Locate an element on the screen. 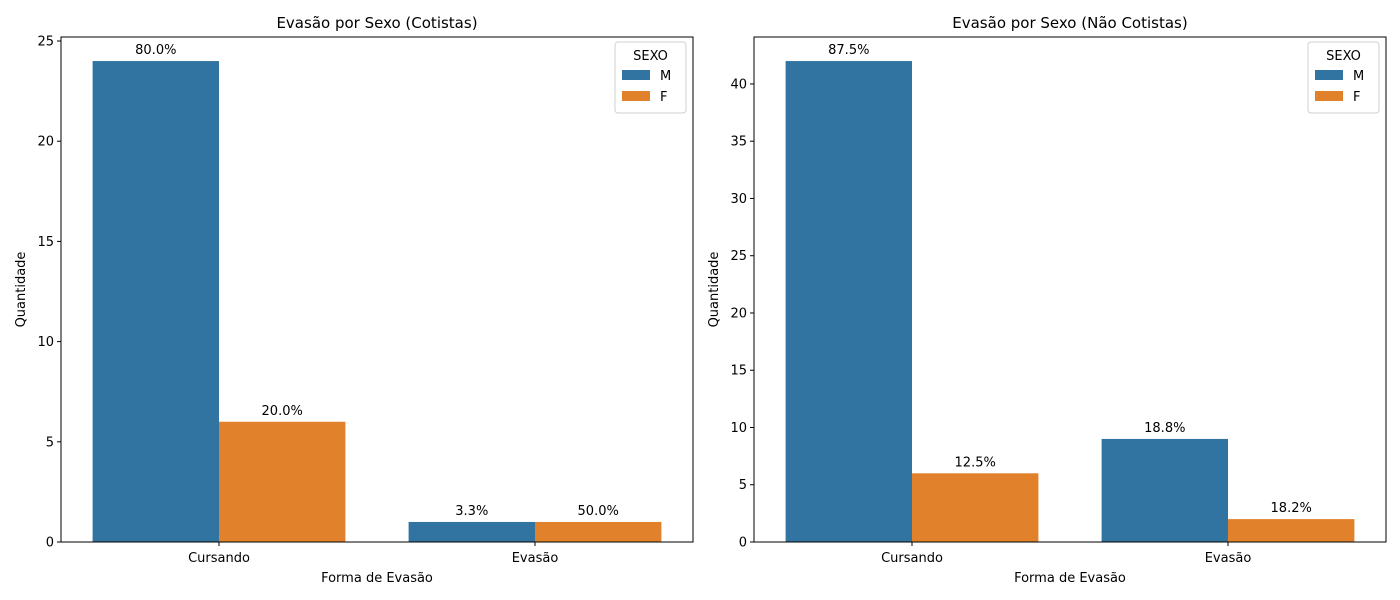 Image resolution: width=1400 pixels, height=600 pixels. bar-value-label: 20.0% is located at coordinates (282, 411).